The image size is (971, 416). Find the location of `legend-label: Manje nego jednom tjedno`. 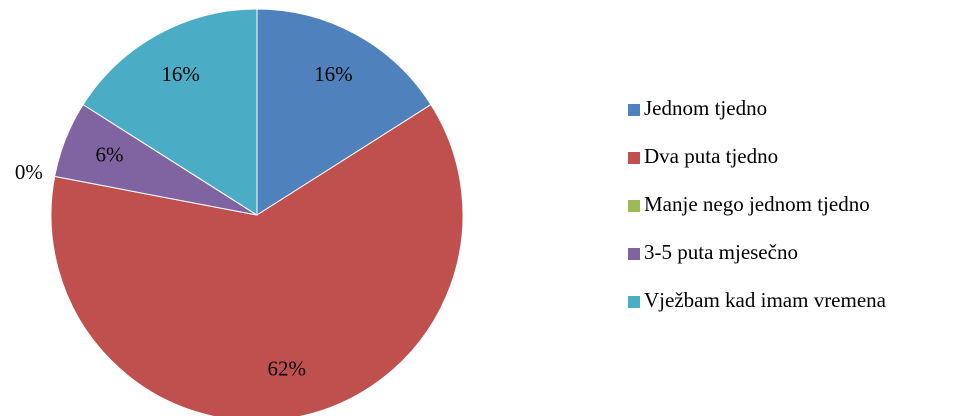

legend-label: Manje nego jednom tjedno is located at coordinates (757, 204).